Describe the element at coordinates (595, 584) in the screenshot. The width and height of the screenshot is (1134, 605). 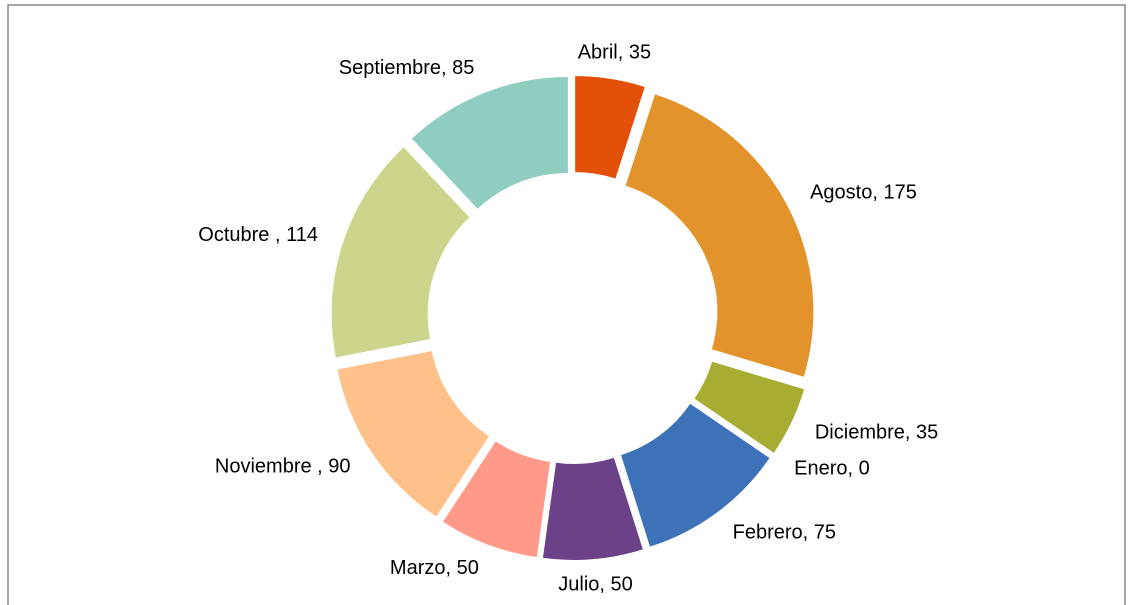
I see `data-label: Julio, 50` at that location.